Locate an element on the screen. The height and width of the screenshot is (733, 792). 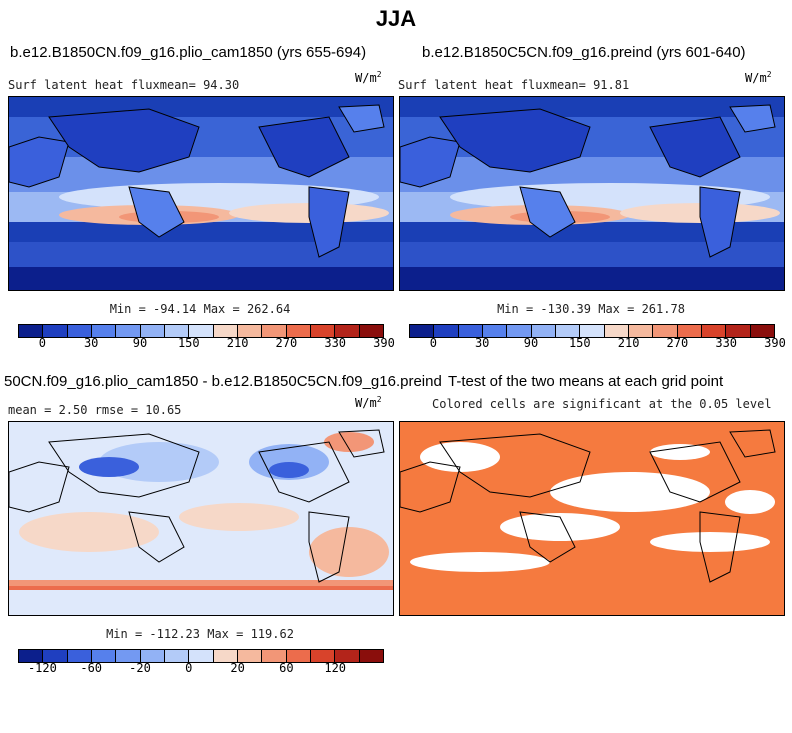
panel1-map is located at coordinates (201, 193).